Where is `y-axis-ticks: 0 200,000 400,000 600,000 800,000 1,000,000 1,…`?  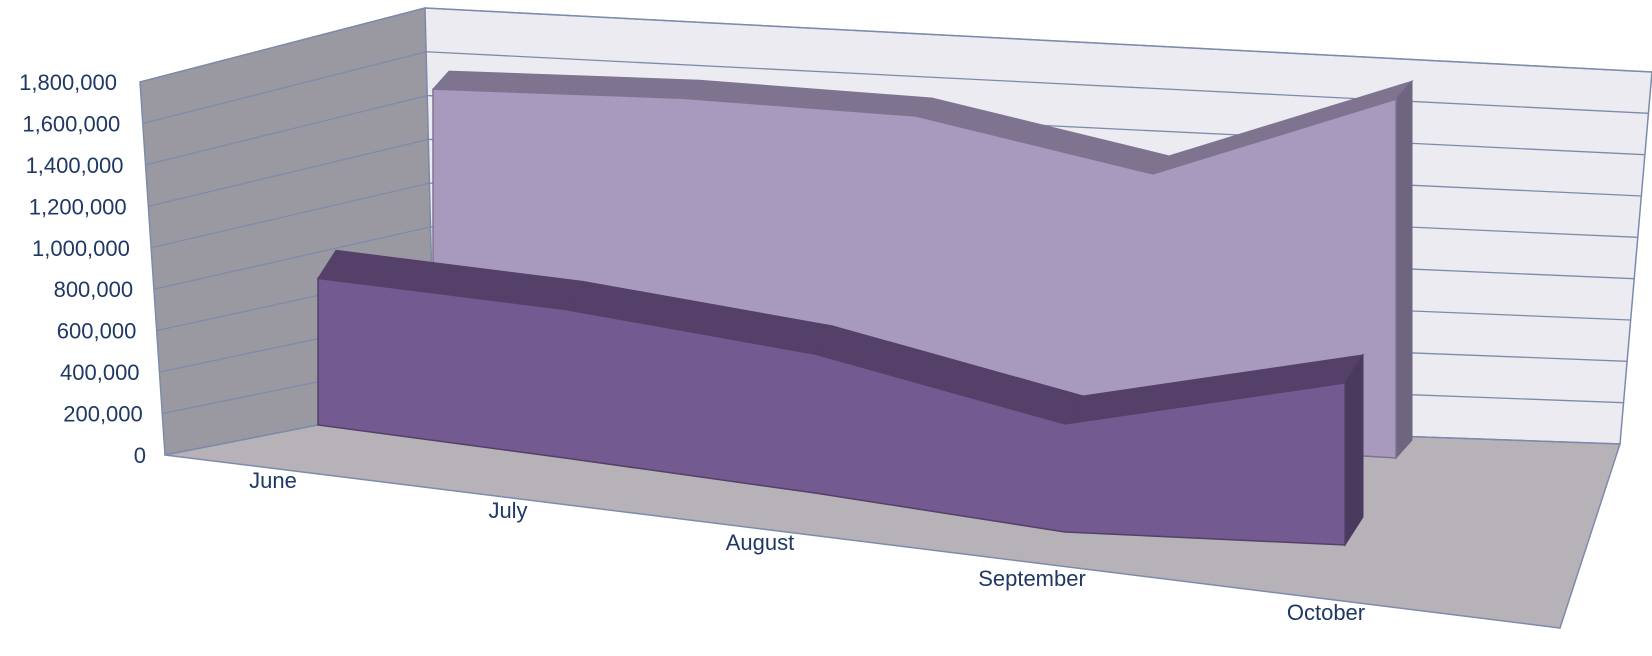
y-axis-ticks: 0 200,000 400,000 600,000 800,000 1,000,000 1,… is located at coordinates (82, 269).